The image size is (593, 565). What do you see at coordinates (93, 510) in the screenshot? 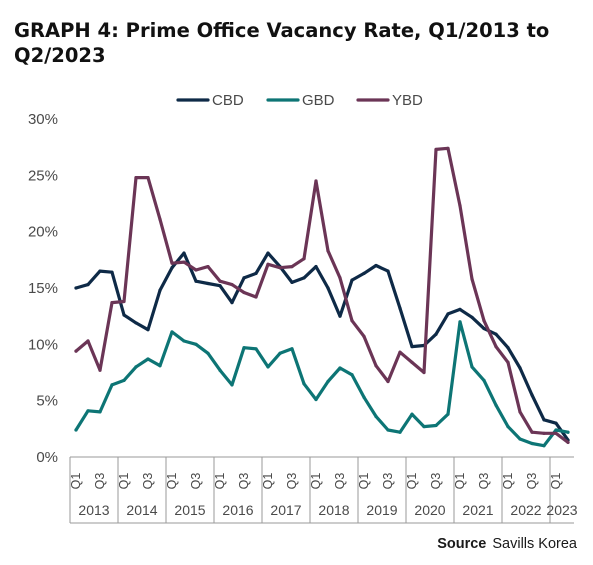
I see `year-label: 2013` at bounding box center [93, 510].